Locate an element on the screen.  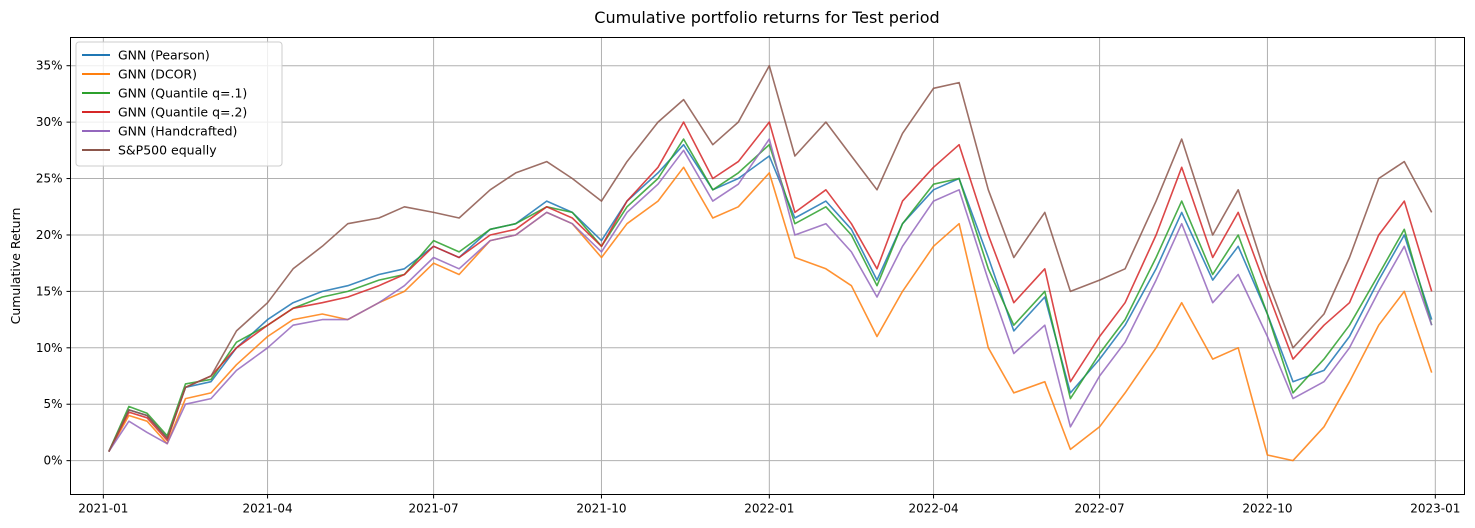
x-tick-label: 2023-01 is located at coordinates (1435, 509).